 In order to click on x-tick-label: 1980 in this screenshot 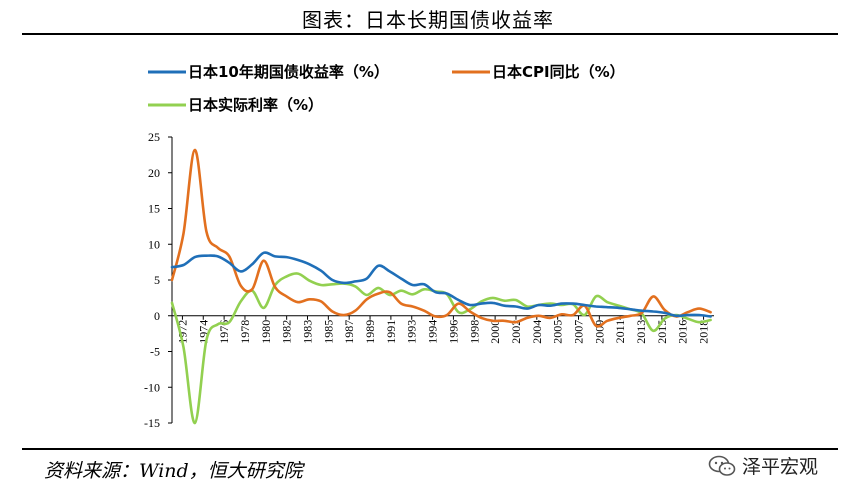, I will do `click(266, 332)`.